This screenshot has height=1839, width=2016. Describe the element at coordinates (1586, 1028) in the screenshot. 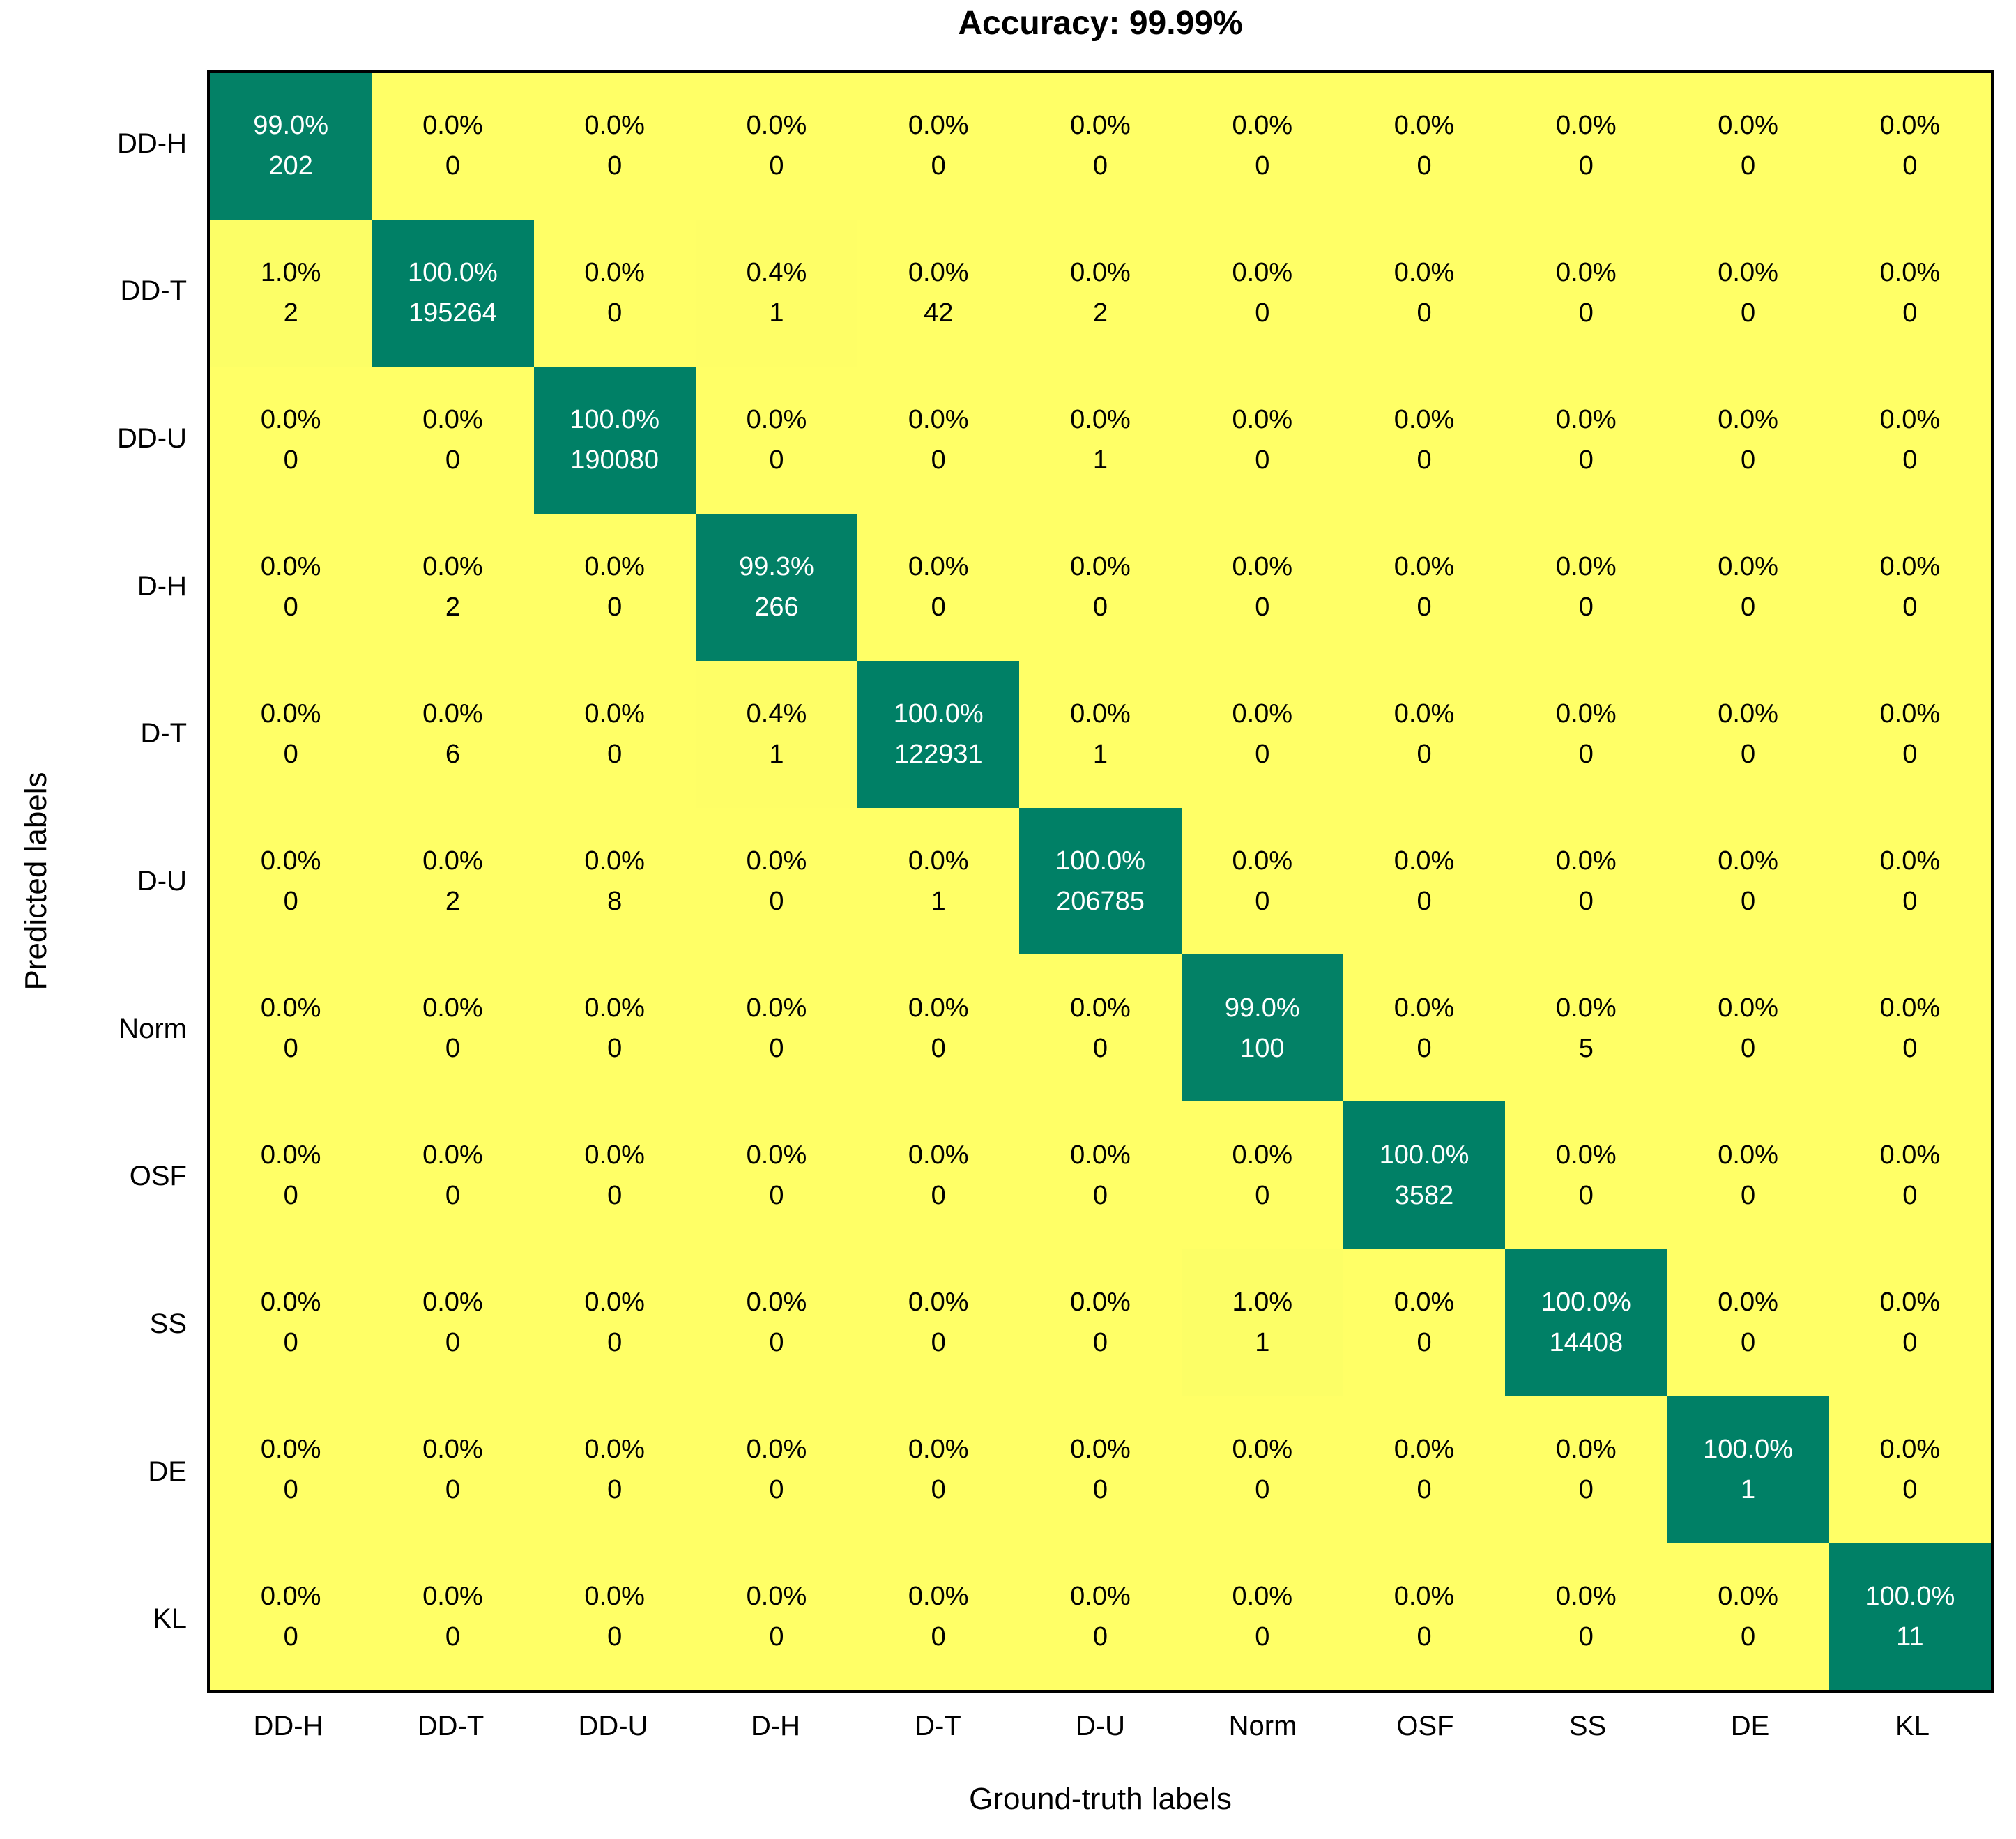

I see `matrix-cell: 0.0% 5` at that location.